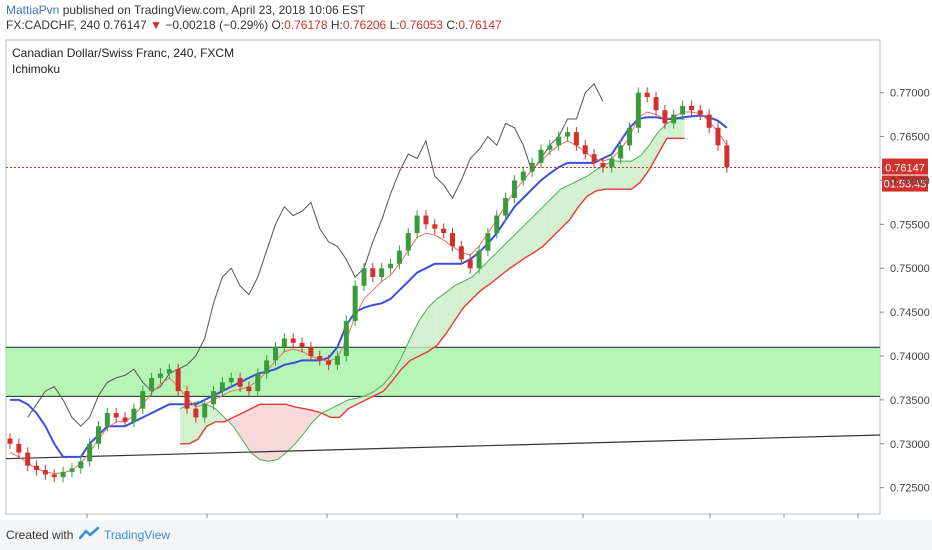 This screenshot has width=932, height=550. What do you see at coordinates (137, 535) in the screenshot?
I see `tradingview-brand: TradingView` at bounding box center [137, 535].